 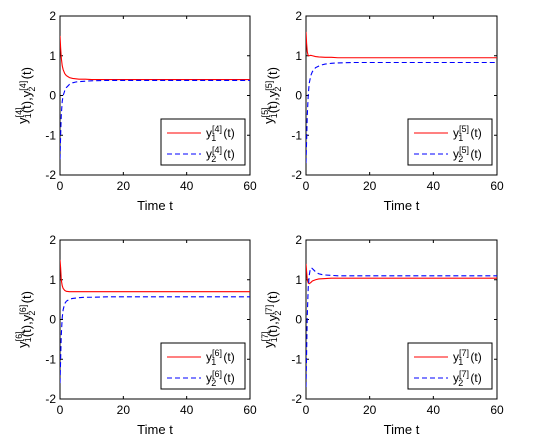 What do you see at coordinates (25, 319) in the screenshot?
I see `y-axis-label: y[6]1(t),y[6]2(t)` at bounding box center [25, 319].